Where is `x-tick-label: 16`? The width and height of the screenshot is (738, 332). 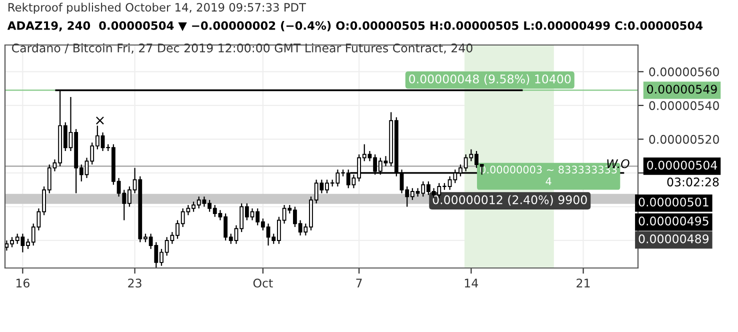 x-tick-label: 16 is located at coordinates (23, 283).